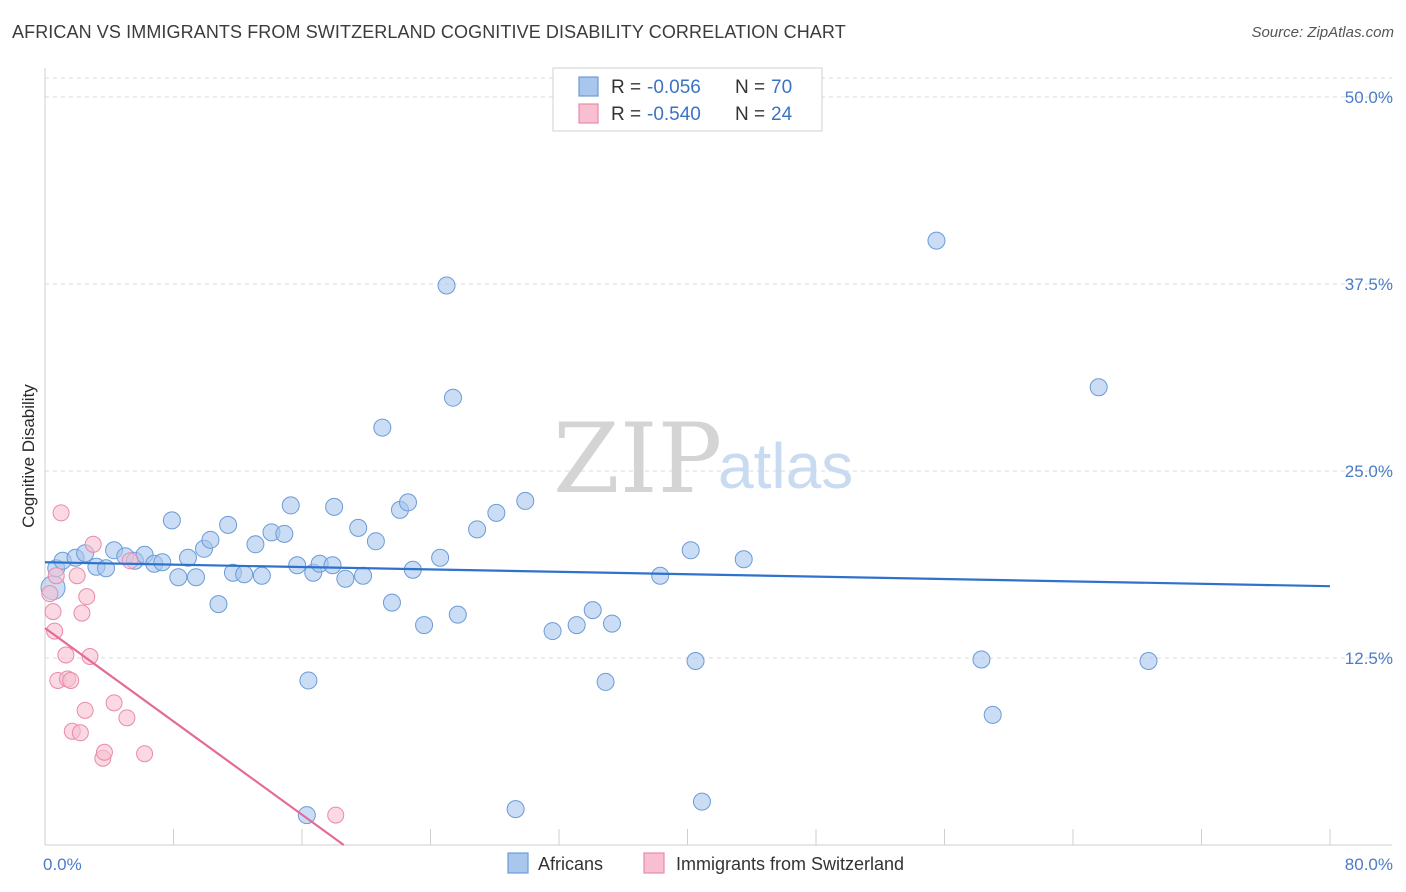 The image size is (1406, 892). What do you see at coordinates (1369, 97) in the screenshot?
I see `y-tick-label-3: 50.0%` at bounding box center [1369, 97].